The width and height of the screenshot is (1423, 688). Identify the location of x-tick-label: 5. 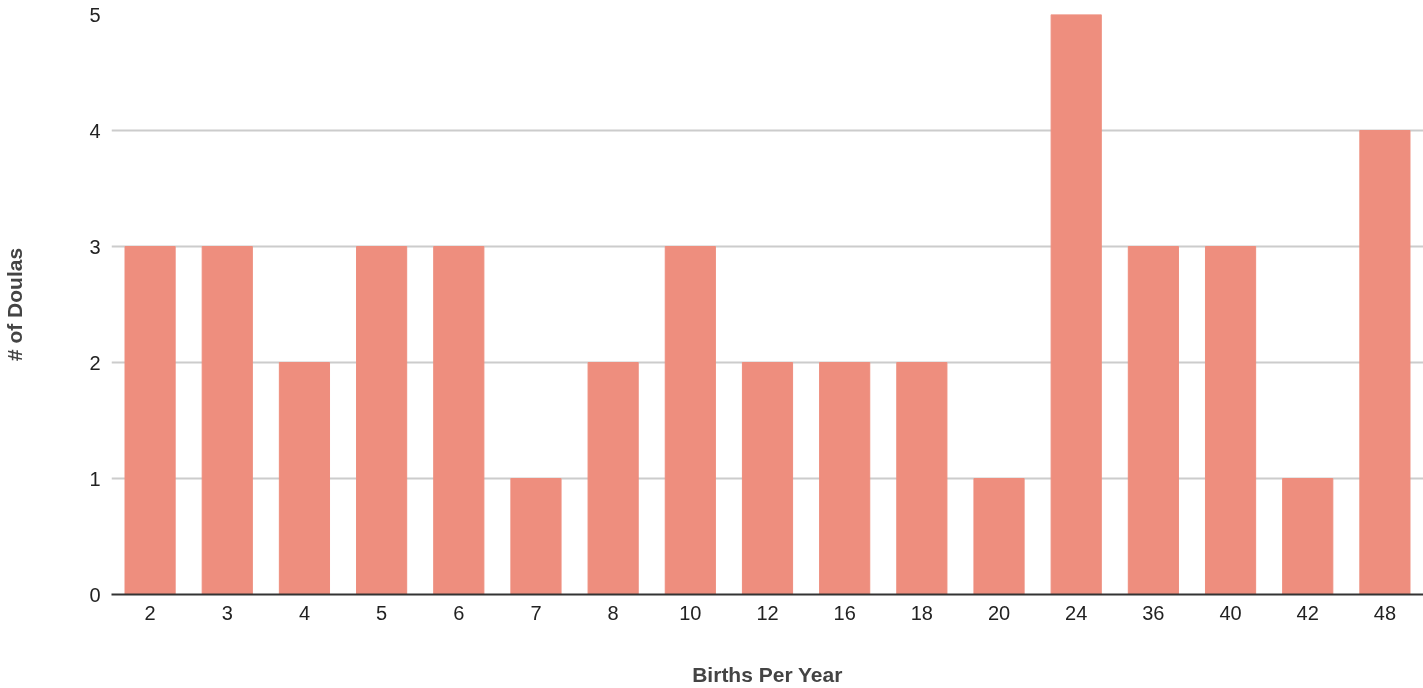
(382, 612).